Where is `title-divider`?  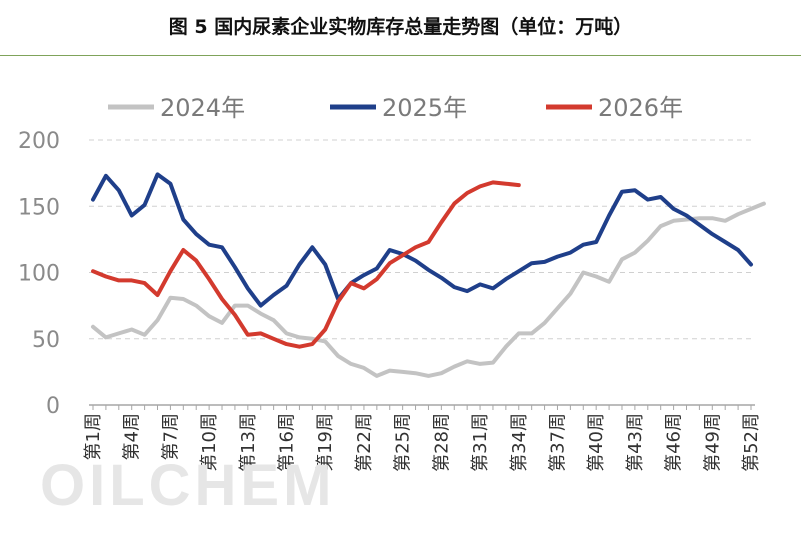
title-divider is located at coordinates (400, 55).